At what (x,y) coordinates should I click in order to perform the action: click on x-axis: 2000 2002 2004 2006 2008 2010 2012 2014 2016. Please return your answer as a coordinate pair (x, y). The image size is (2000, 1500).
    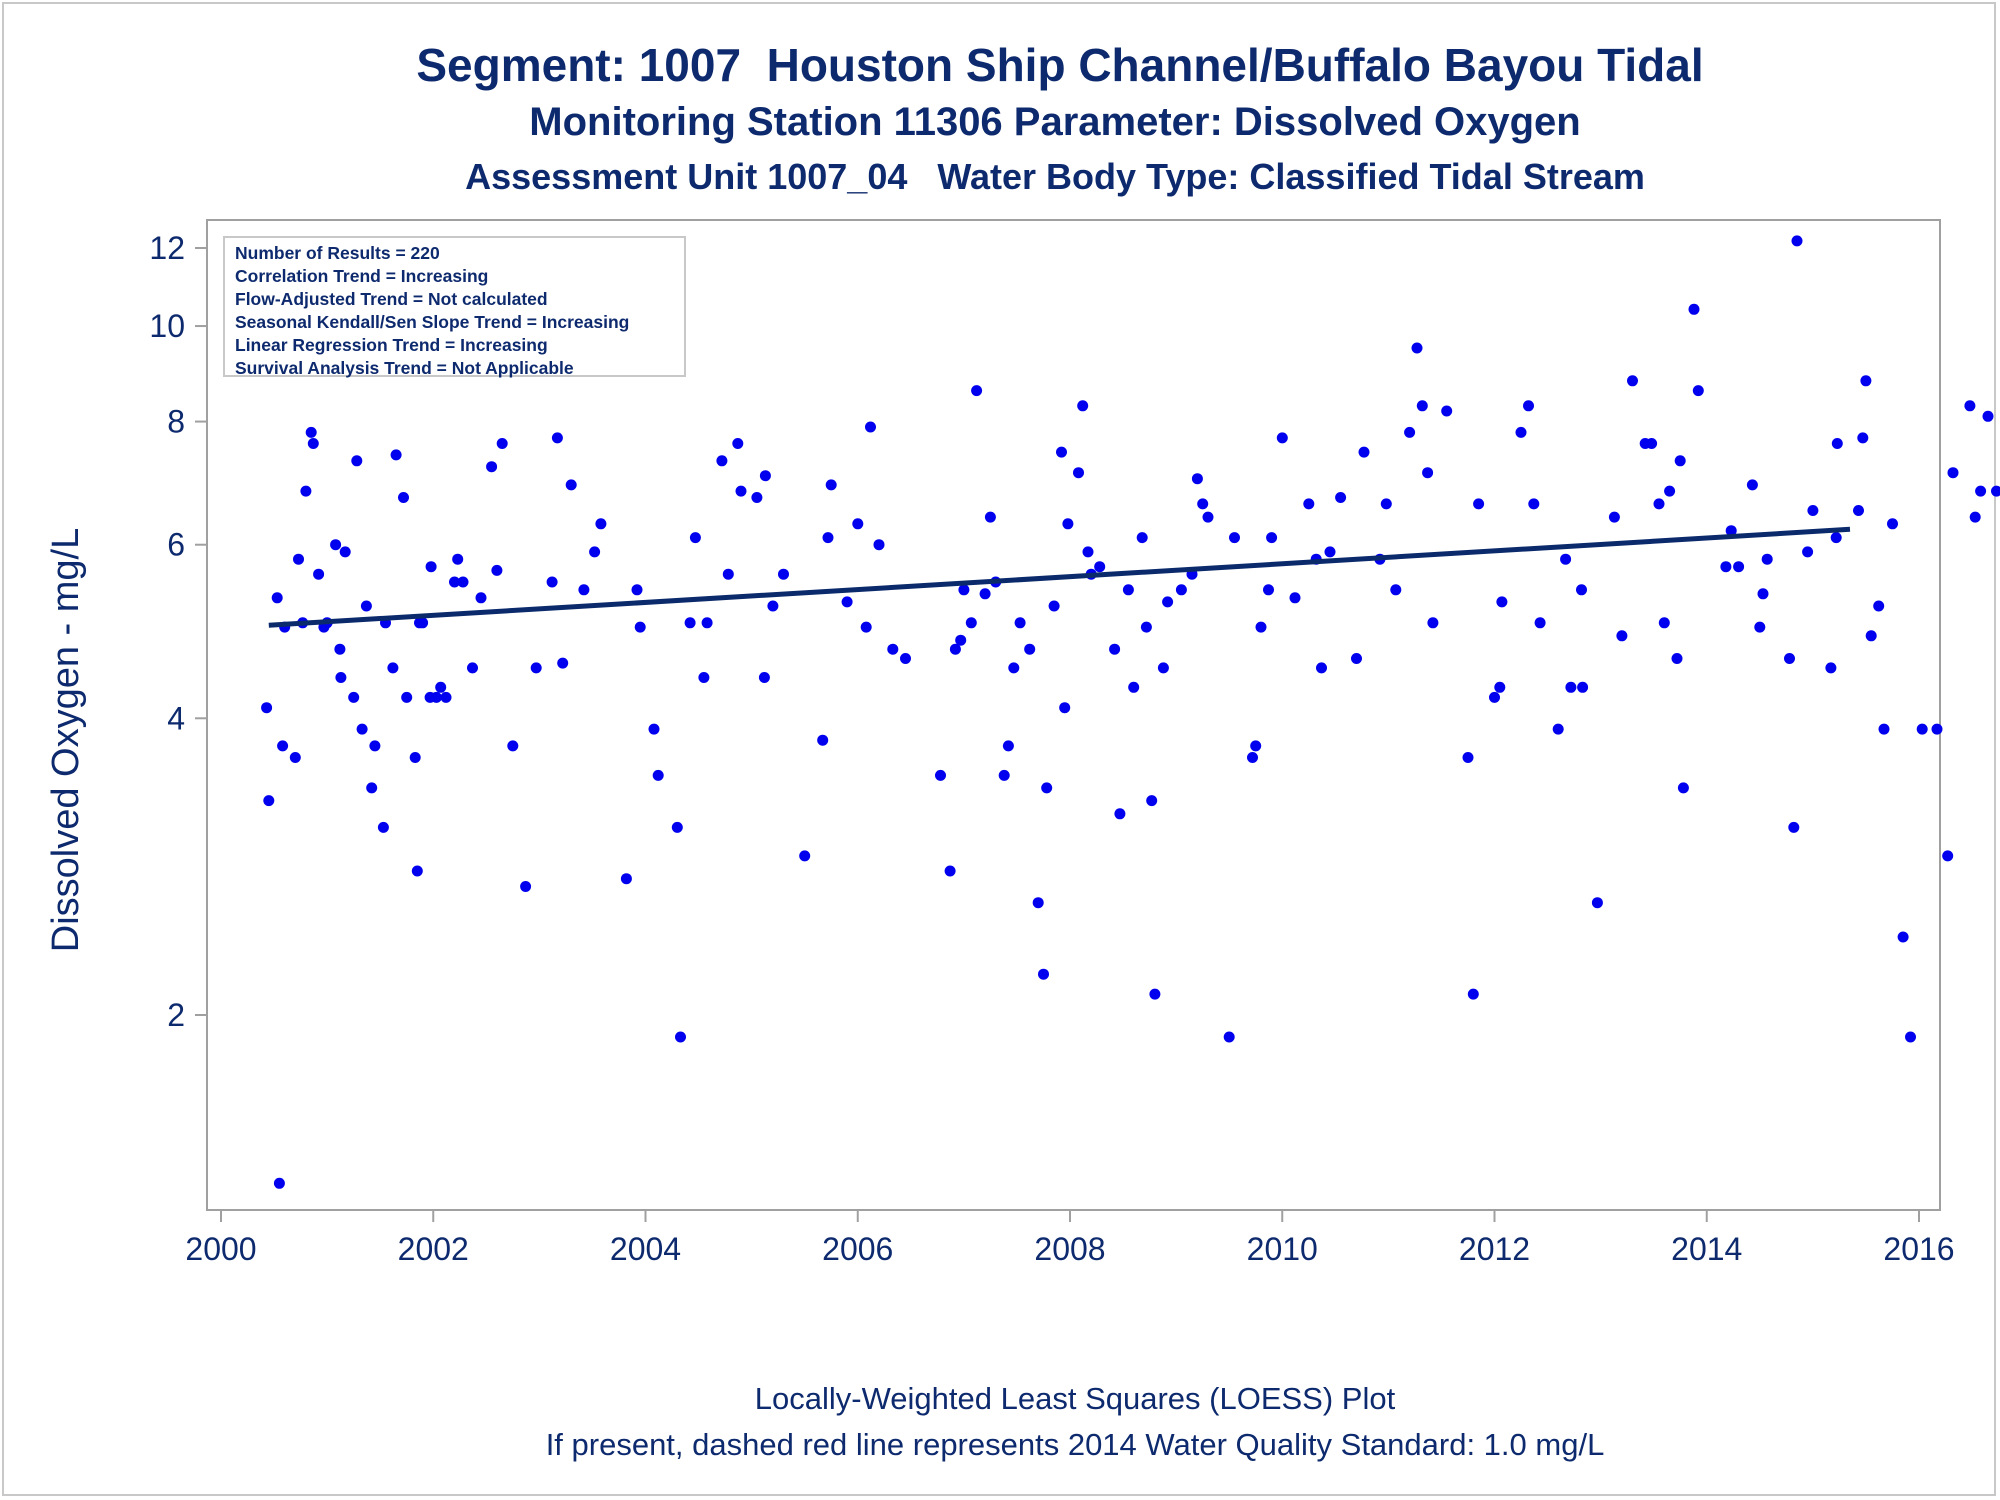
    Looking at the image, I should click on (1070, 1238).